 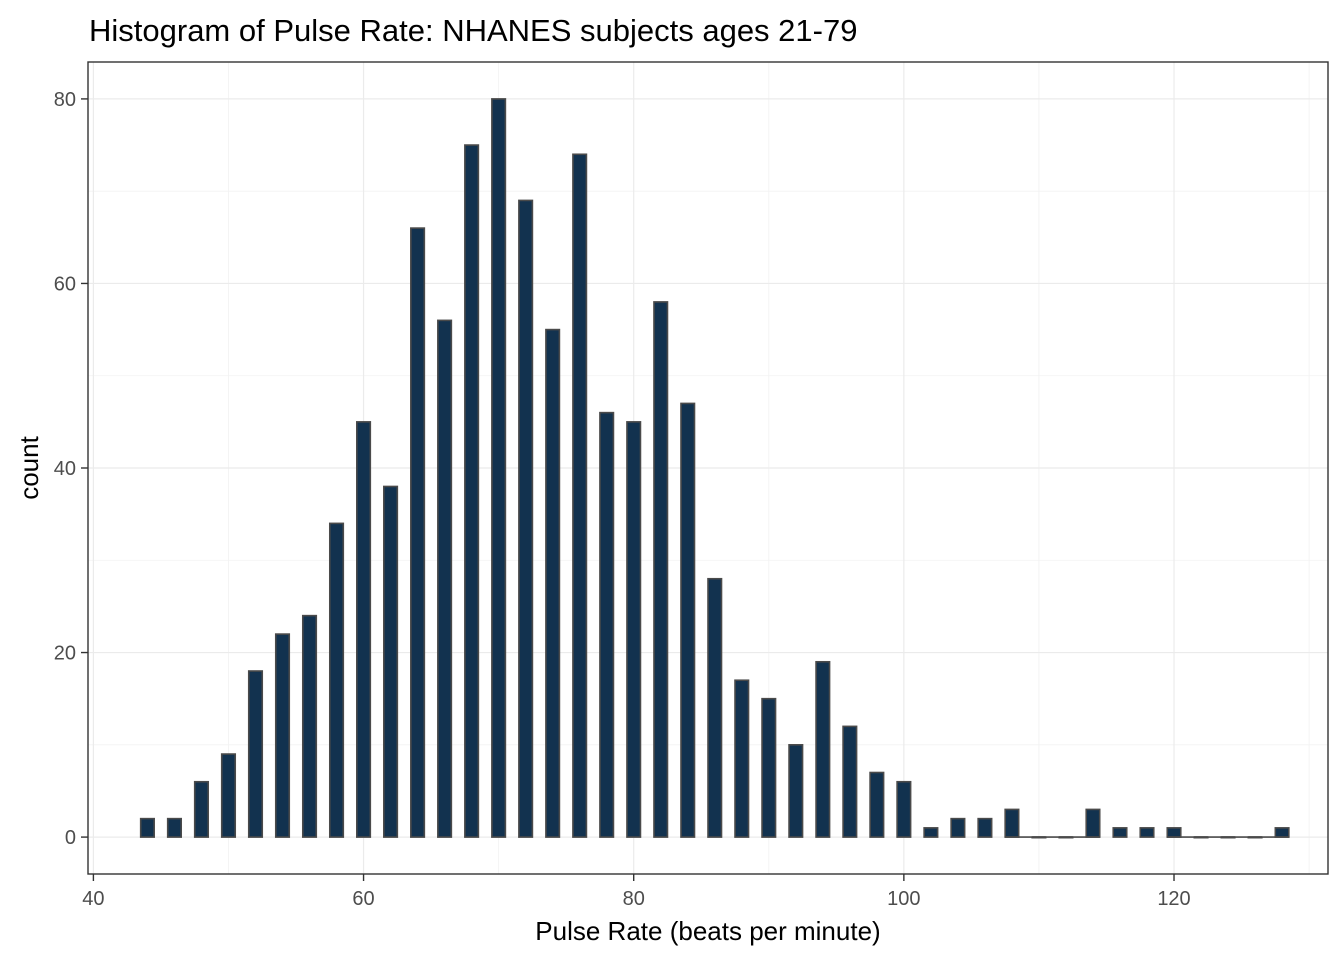 I want to click on y-tick-label: 60, so click(x=65, y=284).